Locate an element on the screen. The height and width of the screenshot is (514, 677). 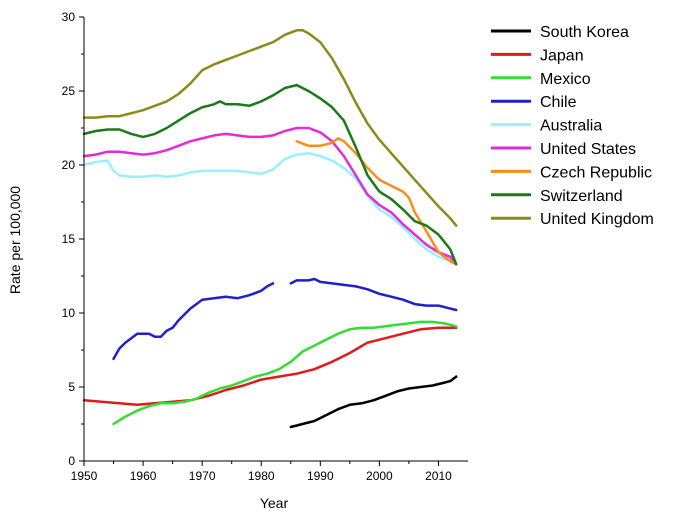
y-tick-label: 25 is located at coordinates (69, 91).